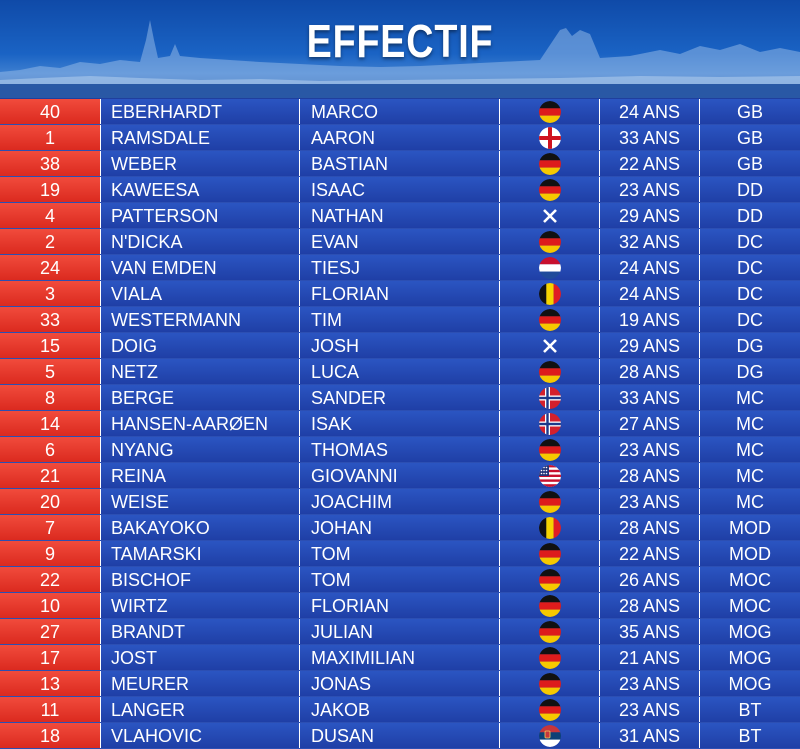 The image size is (800, 749). I want to click on player-last-name: NETZ, so click(200, 371).